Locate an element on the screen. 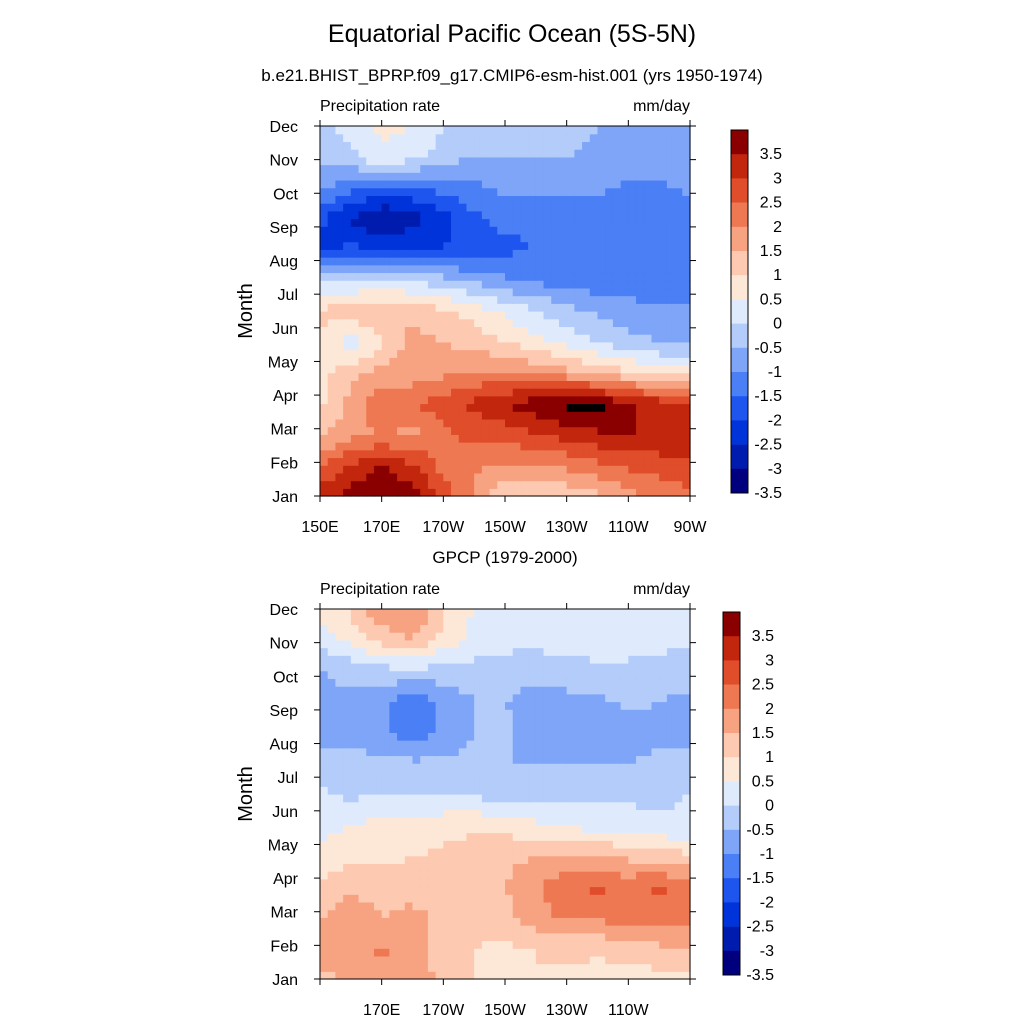  colorbar-box is located at coordinates (739, 190).